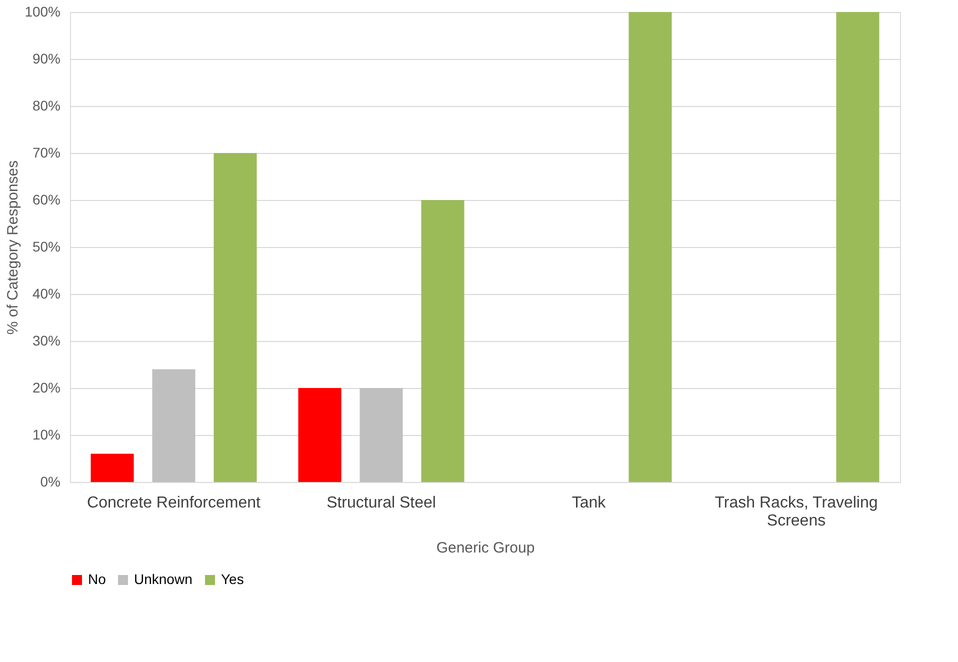 This screenshot has height=662, width=958. Describe the element at coordinates (163, 579) in the screenshot. I see `legend-label: Unknown` at that location.